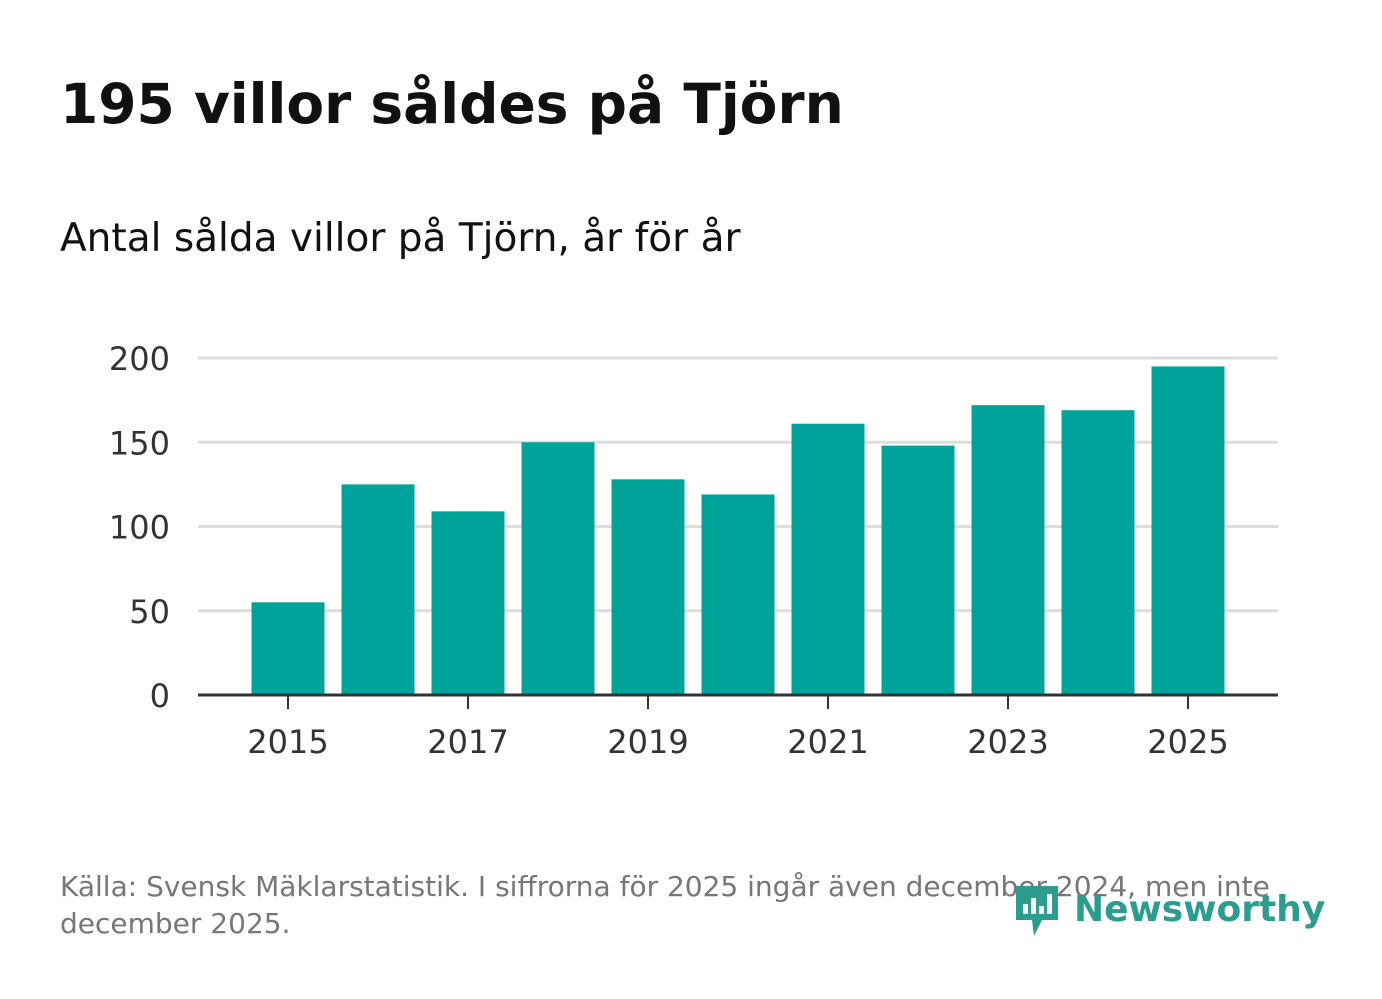 This screenshot has height=999, width=1382. Describe the element at coordinates (1187, 742) in the screenshot. I see `x-tick-label-2025: 2025` at that location.